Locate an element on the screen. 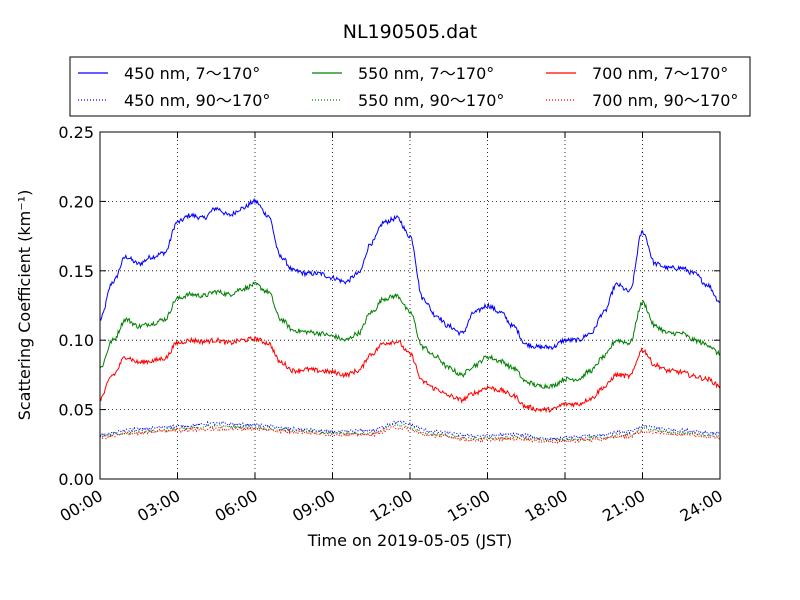  legend-box is located at coordinates (410, 86).